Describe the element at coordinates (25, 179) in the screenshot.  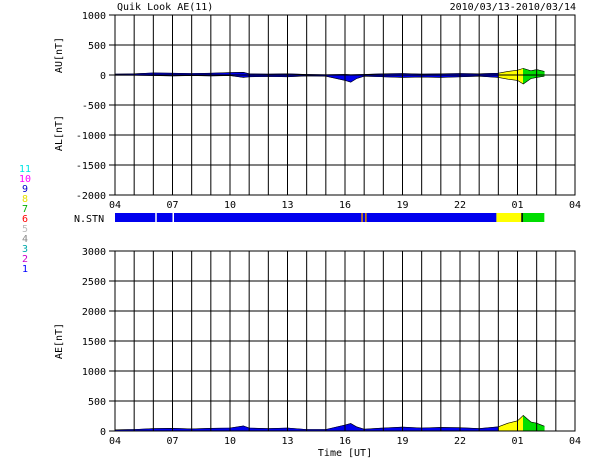
I see `station-legend-number: 10` at that location.